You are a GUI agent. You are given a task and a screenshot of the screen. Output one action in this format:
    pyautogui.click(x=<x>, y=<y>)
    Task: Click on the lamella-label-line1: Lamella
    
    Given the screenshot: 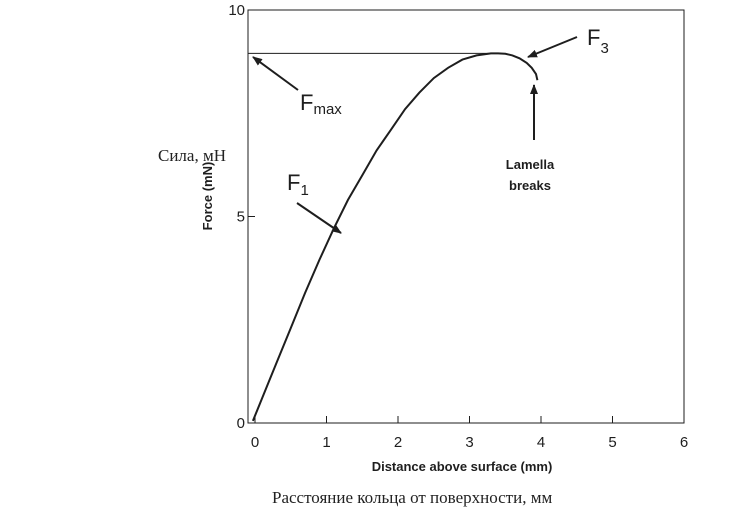 What is the action you would take?
    pyautogui.click(x=530, y=164)
    